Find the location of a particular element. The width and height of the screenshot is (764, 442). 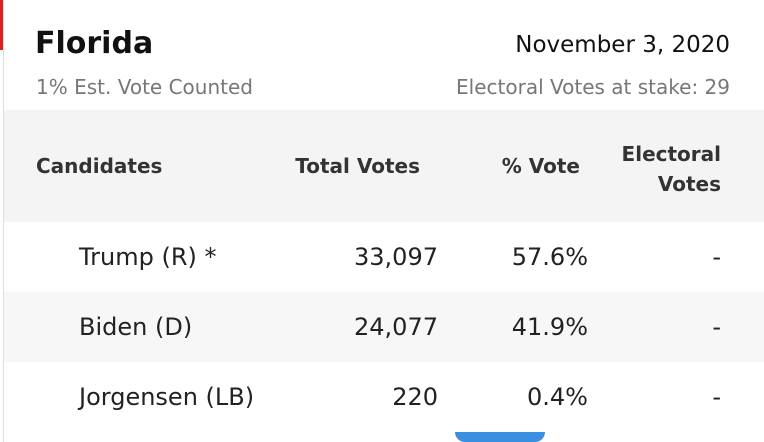

table-cell: 0.4% is located at coordinates (557, 397).